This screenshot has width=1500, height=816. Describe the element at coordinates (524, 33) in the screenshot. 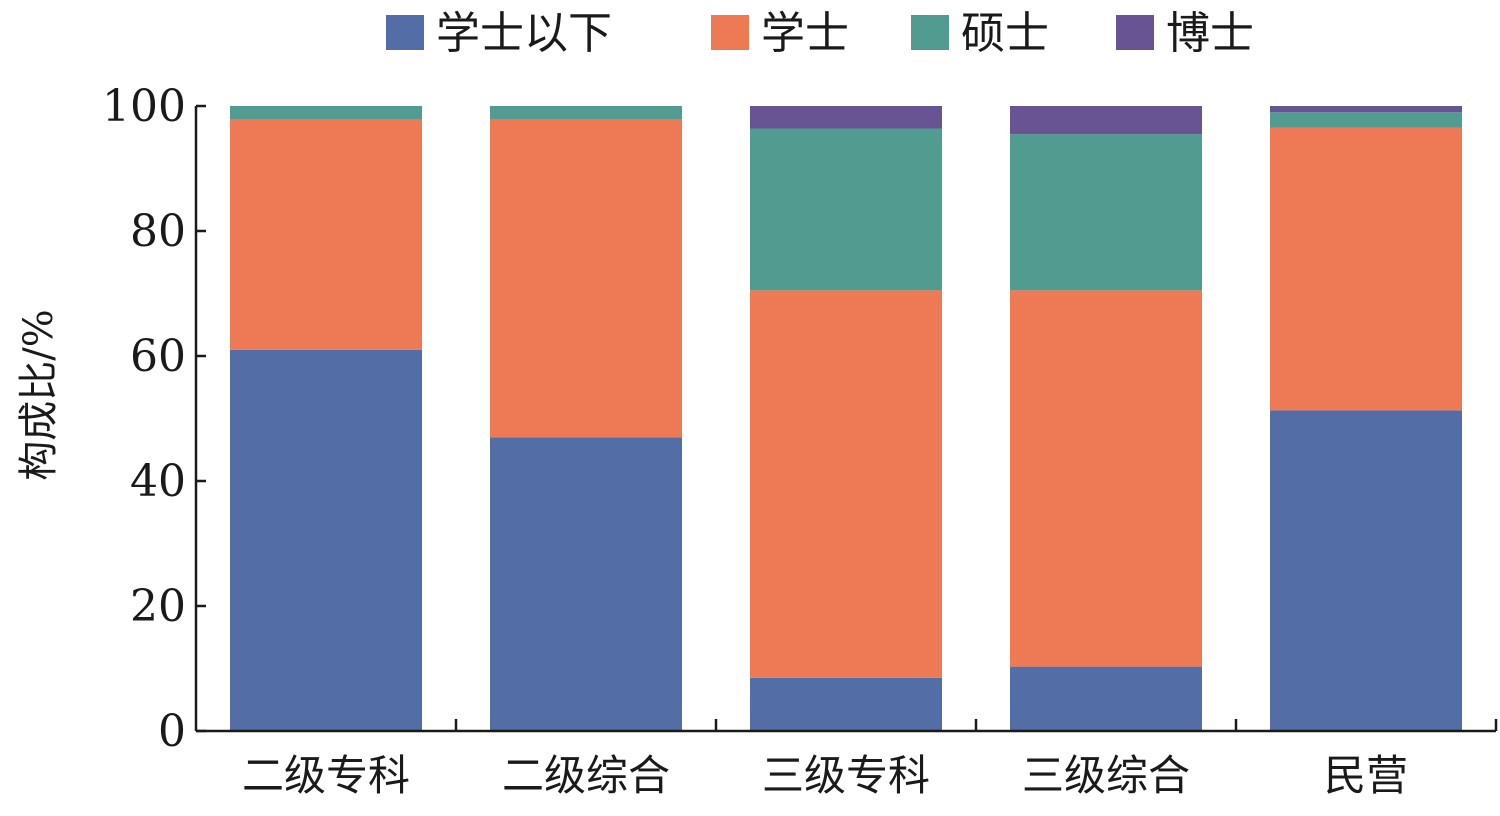

I see `legend-label-1: 学士以下` at that location.